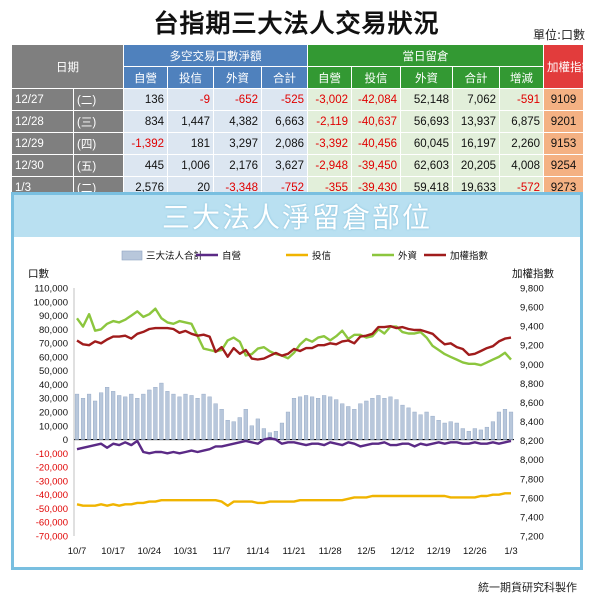 Image resolution: width=593 pixels, height=600 pixels. Describe the element at coordinates (294, 445) in the screenshot. I see `dealer-line` at that location.